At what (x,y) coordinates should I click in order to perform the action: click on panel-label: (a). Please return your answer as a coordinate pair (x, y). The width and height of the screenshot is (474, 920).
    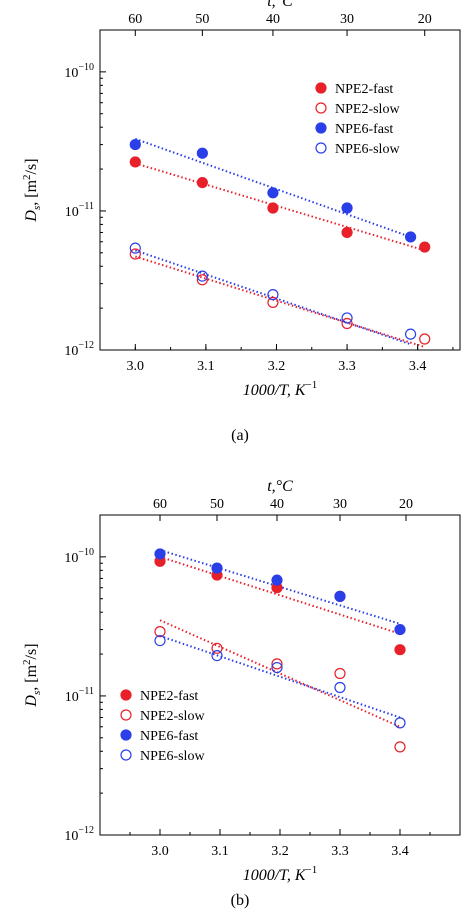
    Looking at the image, I should click on (240, 435).